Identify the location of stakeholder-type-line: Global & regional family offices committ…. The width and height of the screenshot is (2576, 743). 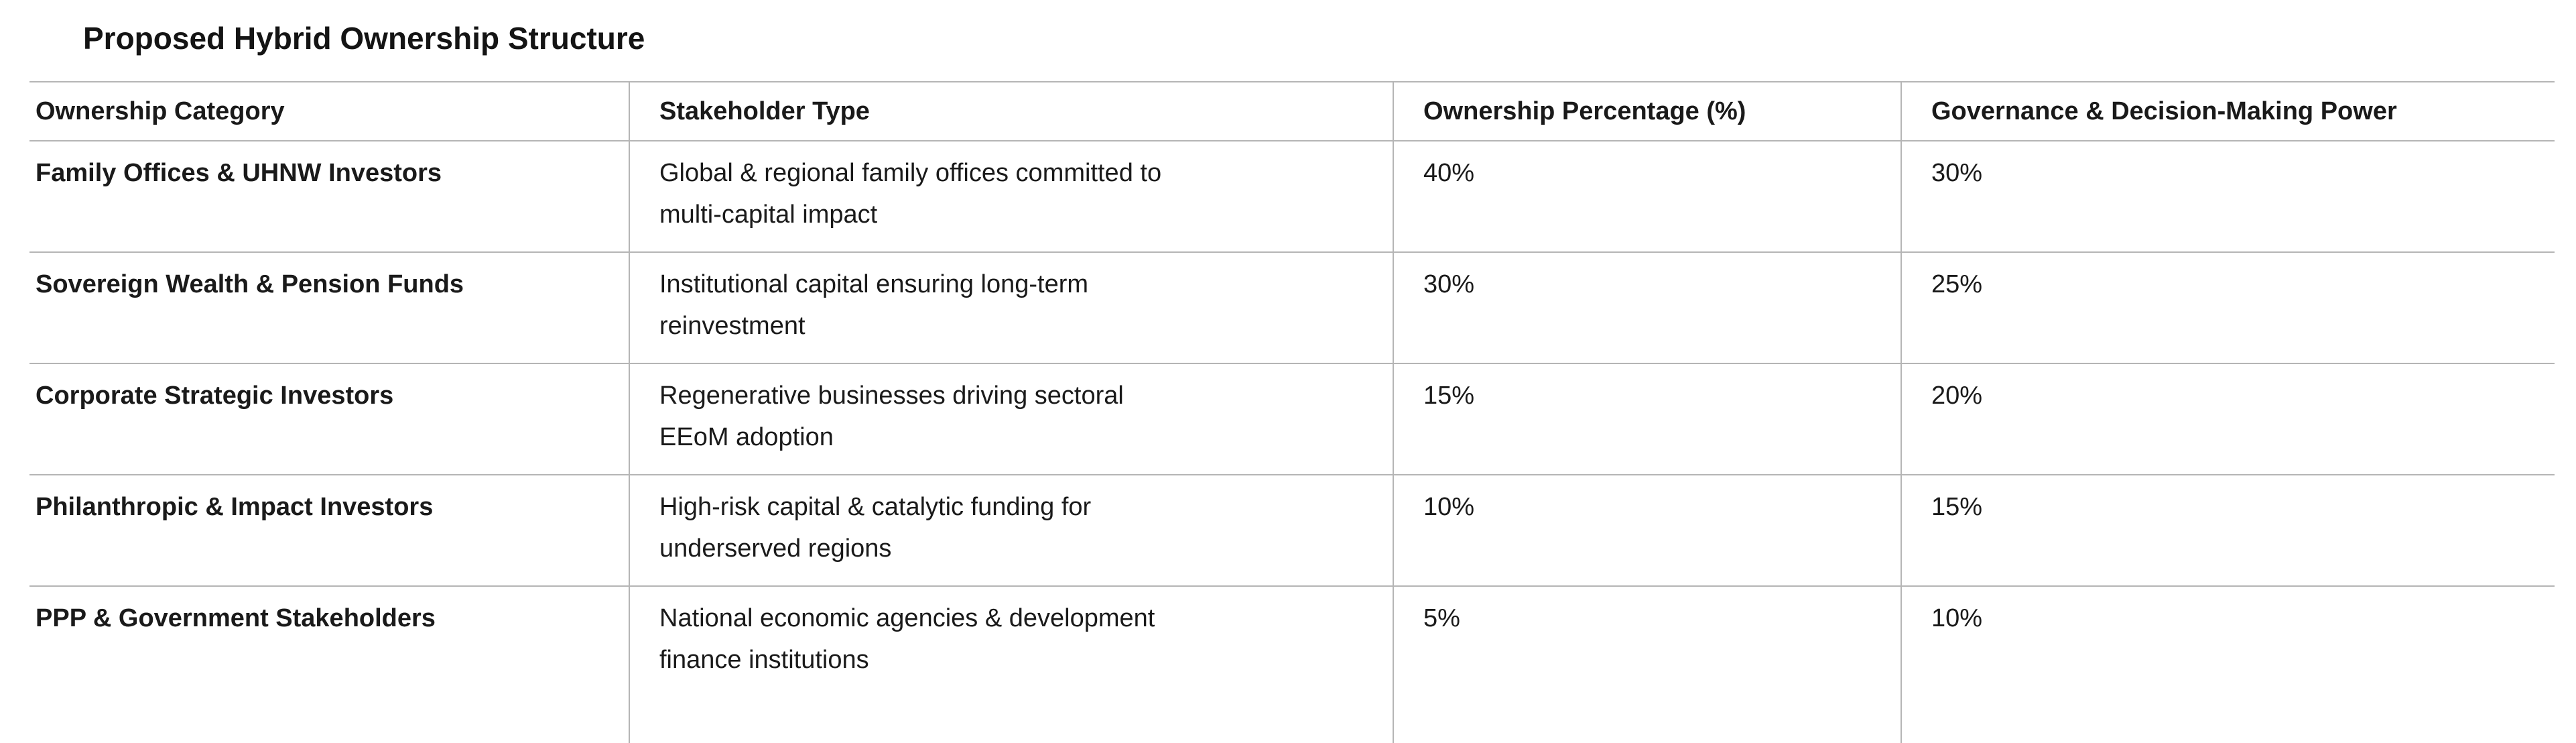
(910, 173).